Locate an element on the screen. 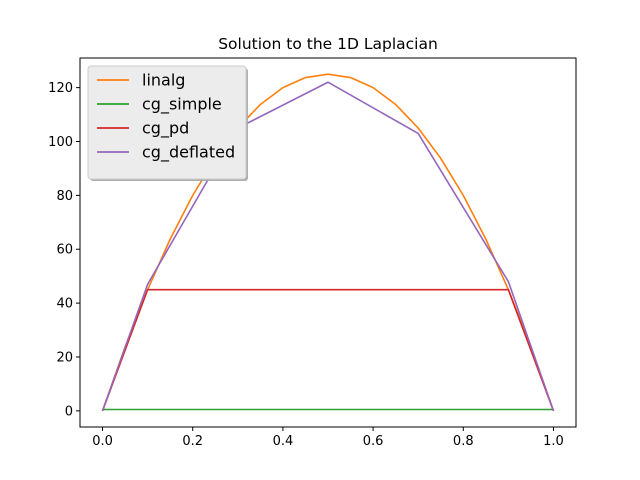 The width and height of the screenshot is (640, 480). x-axis: 0.0 0.2 0.4 0.6 0.8 1.0 is located at coordinates (328, 438).